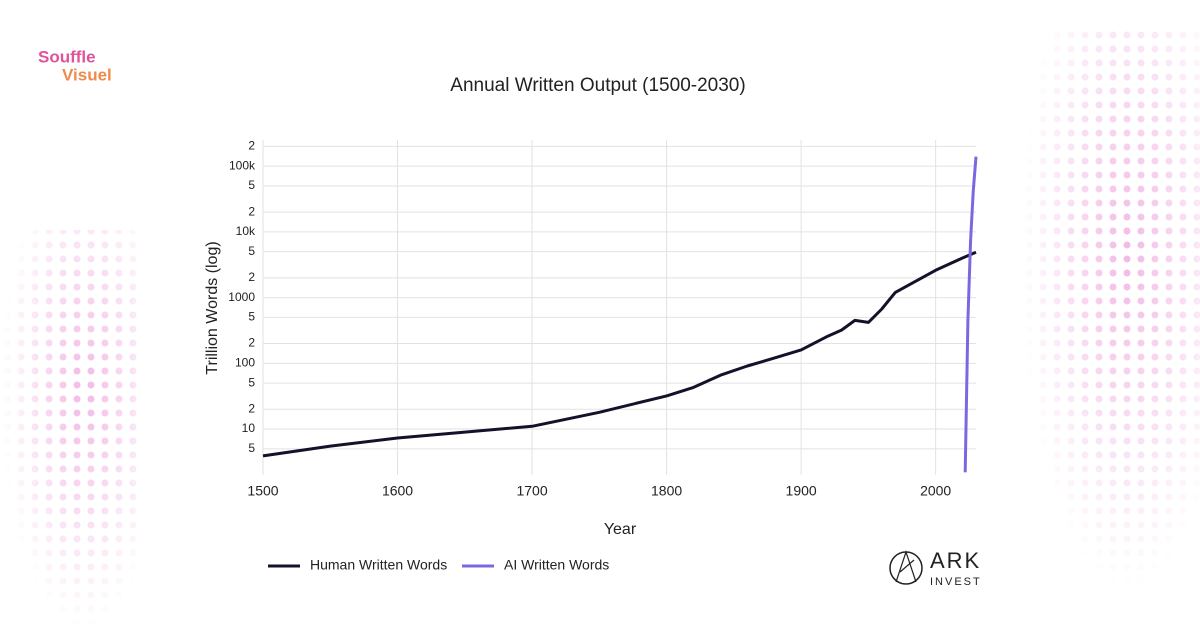 This screenshot has height=630, width=1200. I want to click on series-line, so click(970, 314).